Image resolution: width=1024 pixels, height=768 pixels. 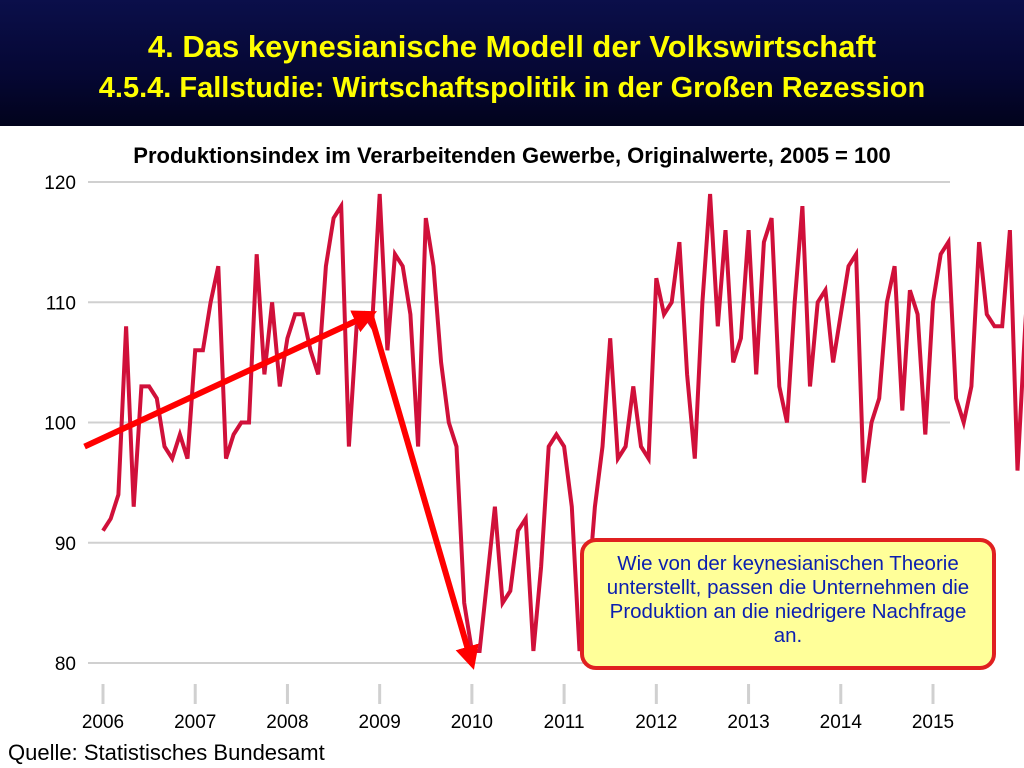 What do you see at coordinates (65, 544) in the screenshot?
I see `ytick-label-90: 90` at bounding box center [65, 544].